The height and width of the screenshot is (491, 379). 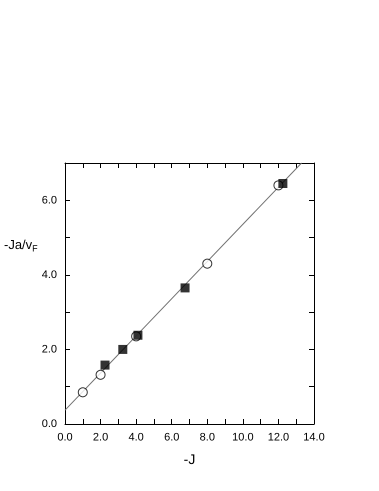 What do you see at coordinates (49, 274) in the screenshot?
I see `y-tick-label: 4.0` at bounding box center [49, 274].